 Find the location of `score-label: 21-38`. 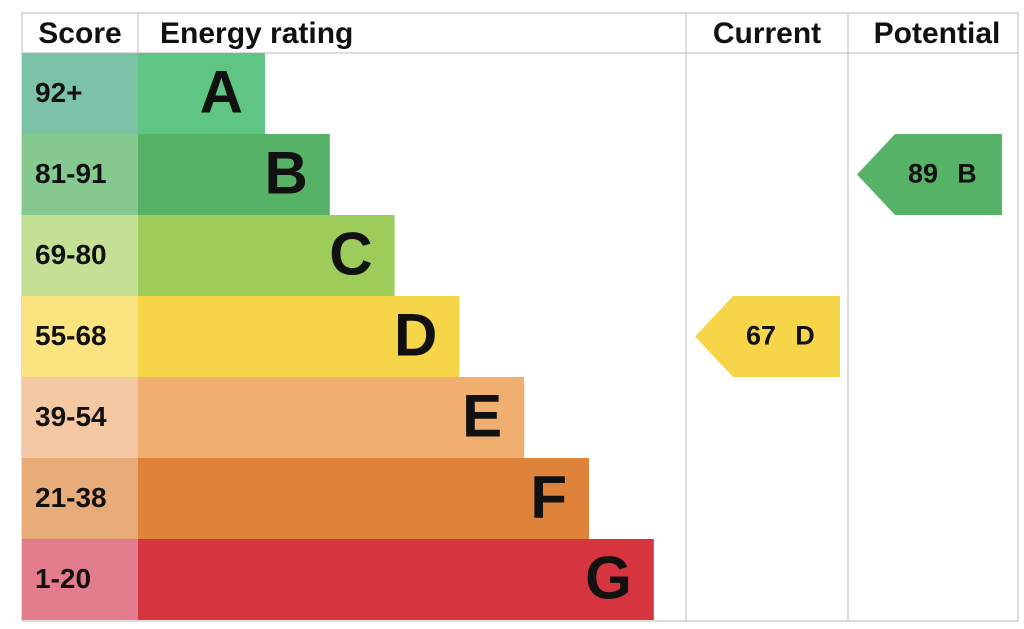

score-label: 21-38 is located at coordinates (71, 497).